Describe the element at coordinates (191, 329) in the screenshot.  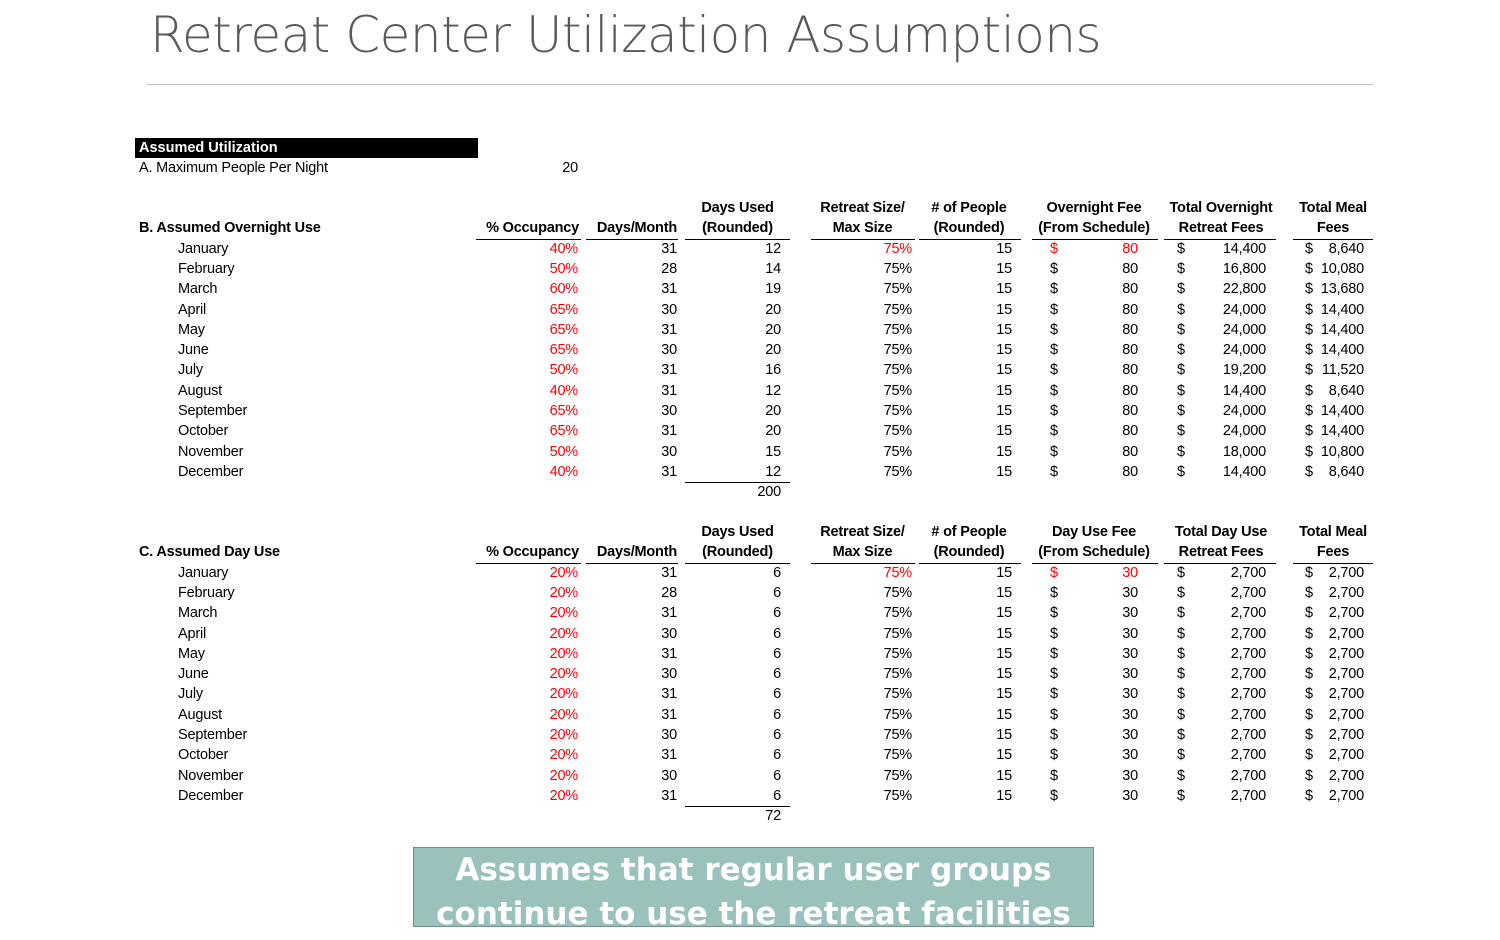
I see `overnight-month-label: May` at that location.